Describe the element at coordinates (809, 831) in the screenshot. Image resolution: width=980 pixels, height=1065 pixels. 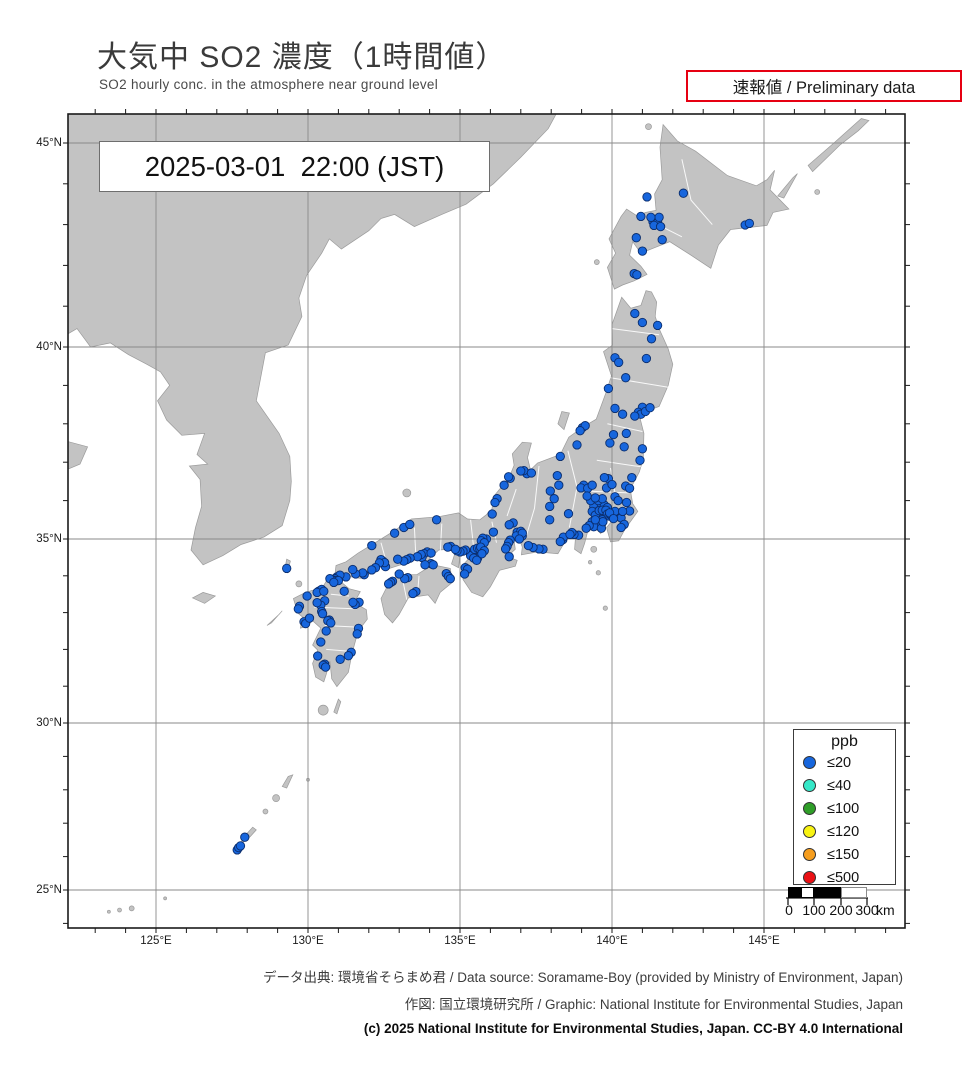
I see `legend-dot-yellow` at that location.